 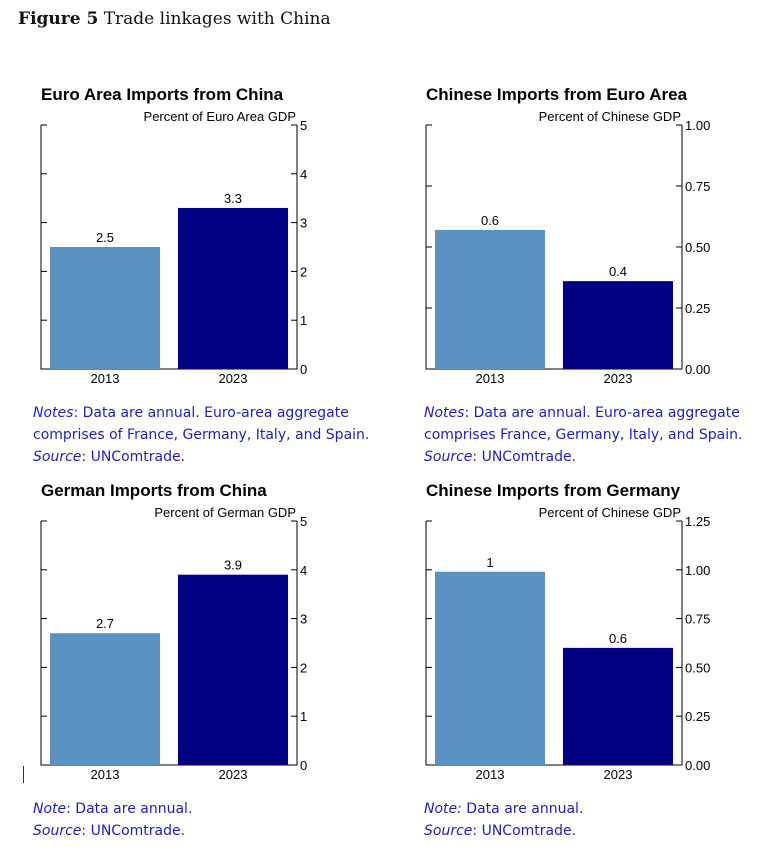 I want to click on data-label: 0.4, so click(x=618, y=271).